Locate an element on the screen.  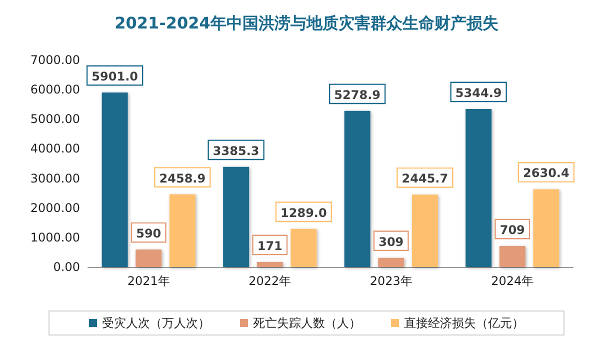
data-label: 590 is located at coordinates (149, 233).